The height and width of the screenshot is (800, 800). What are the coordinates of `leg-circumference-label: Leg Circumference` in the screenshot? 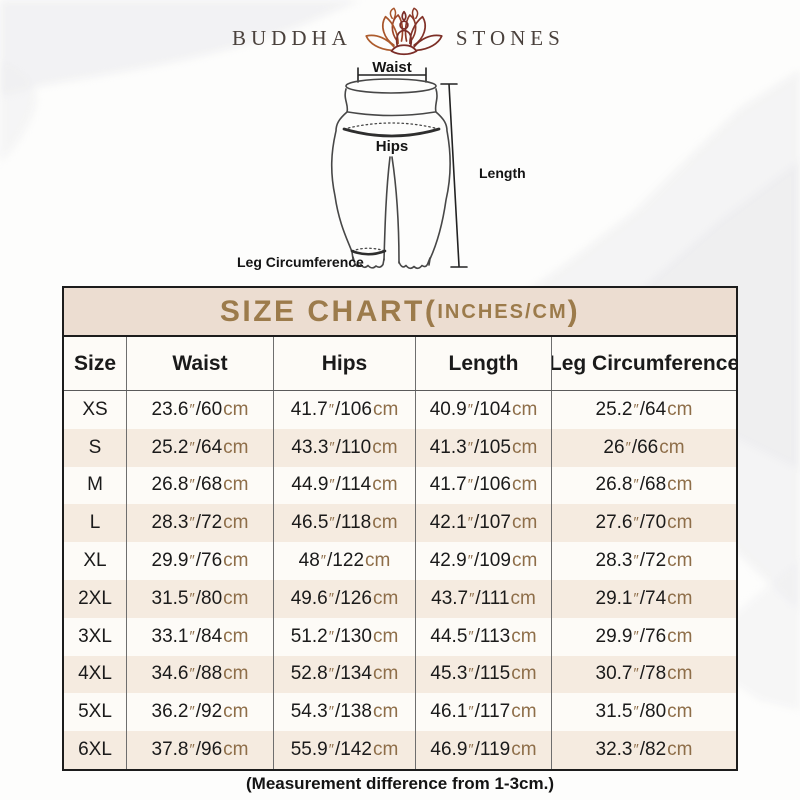 It's located at (300, 262).